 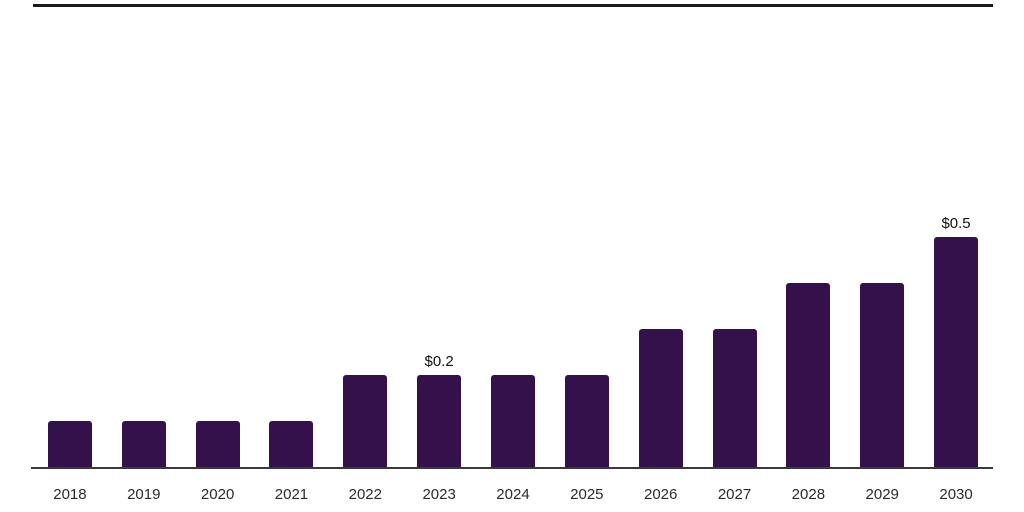 What do you see at coordinates (365, 494) in the screenshot?
I see `x-tick-label-2022: 2022` at bounding box center [365, 494].